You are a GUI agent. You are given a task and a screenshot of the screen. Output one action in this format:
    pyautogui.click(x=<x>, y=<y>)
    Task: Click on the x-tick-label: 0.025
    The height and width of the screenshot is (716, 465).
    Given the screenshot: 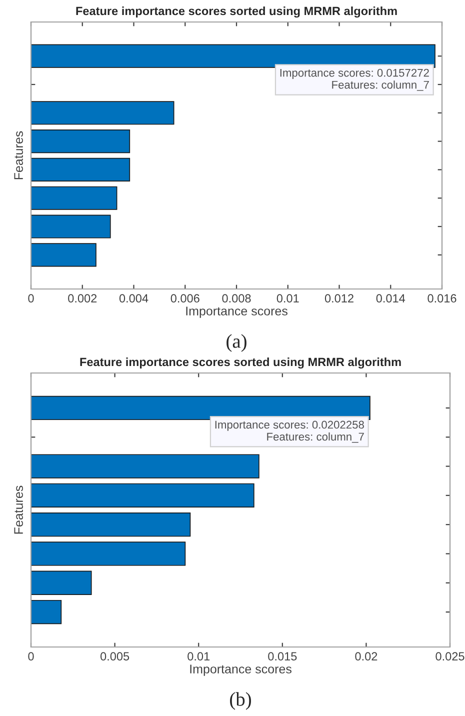 What is the action you would take?
    pyautogui.click(x=450, y=656)
    